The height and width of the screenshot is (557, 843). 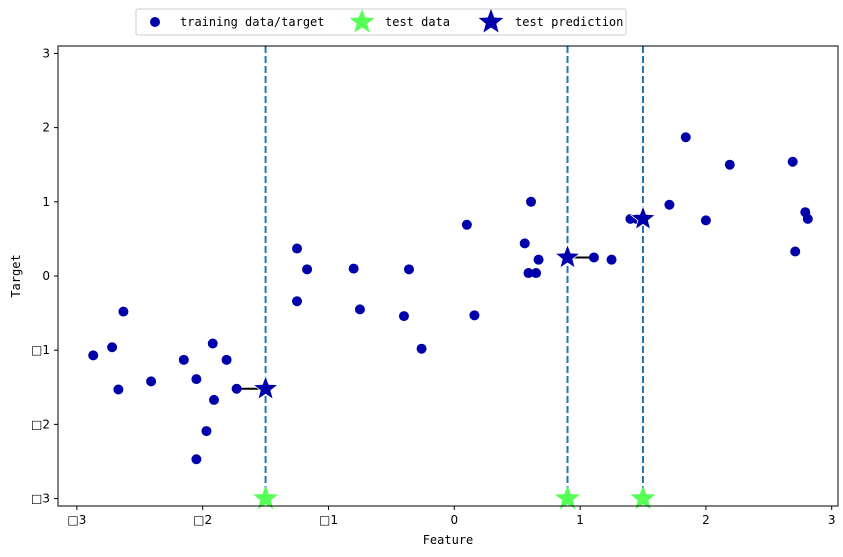 I want to click on x-tick-label: 3, so click(x=832, y=520).